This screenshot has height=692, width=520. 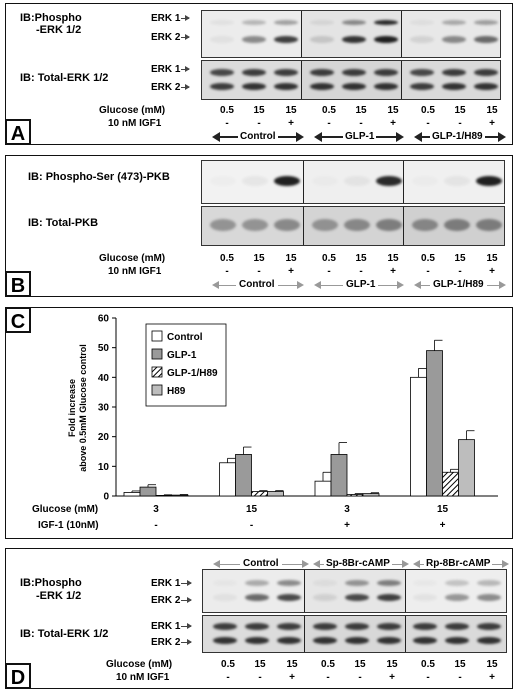 I want to click on total-pkb-blot, so click(x=353, y=226).